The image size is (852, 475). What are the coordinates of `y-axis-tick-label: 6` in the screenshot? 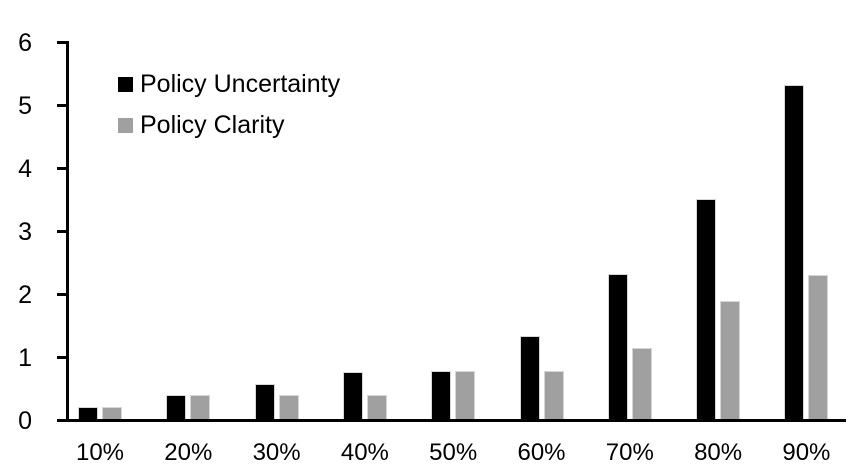 It's located at (25, 42).